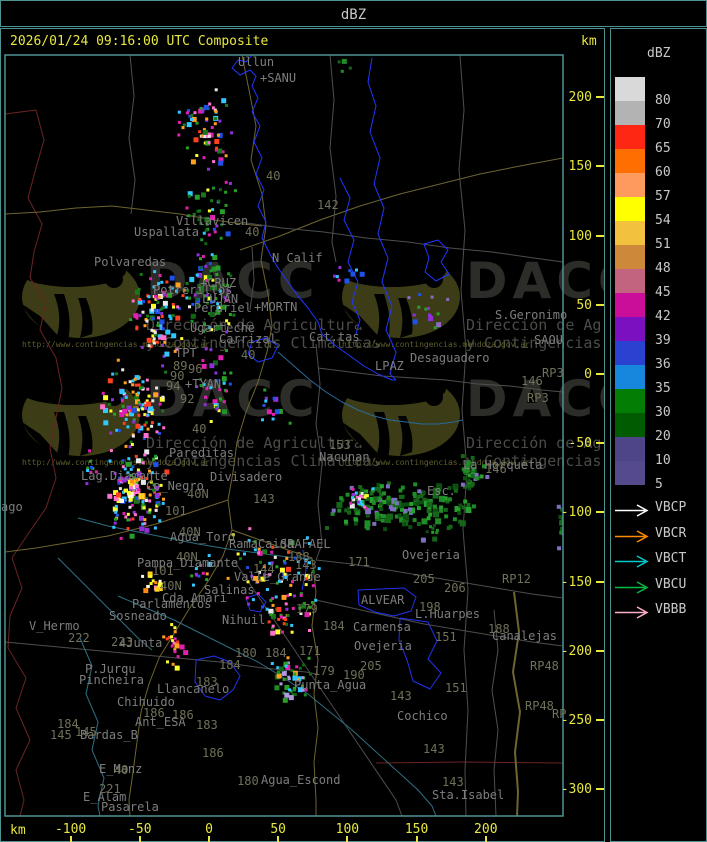 The width and height of the screenshot is (707, 842). I want to click on legend-swatch-label: 48, so click(663, 268).